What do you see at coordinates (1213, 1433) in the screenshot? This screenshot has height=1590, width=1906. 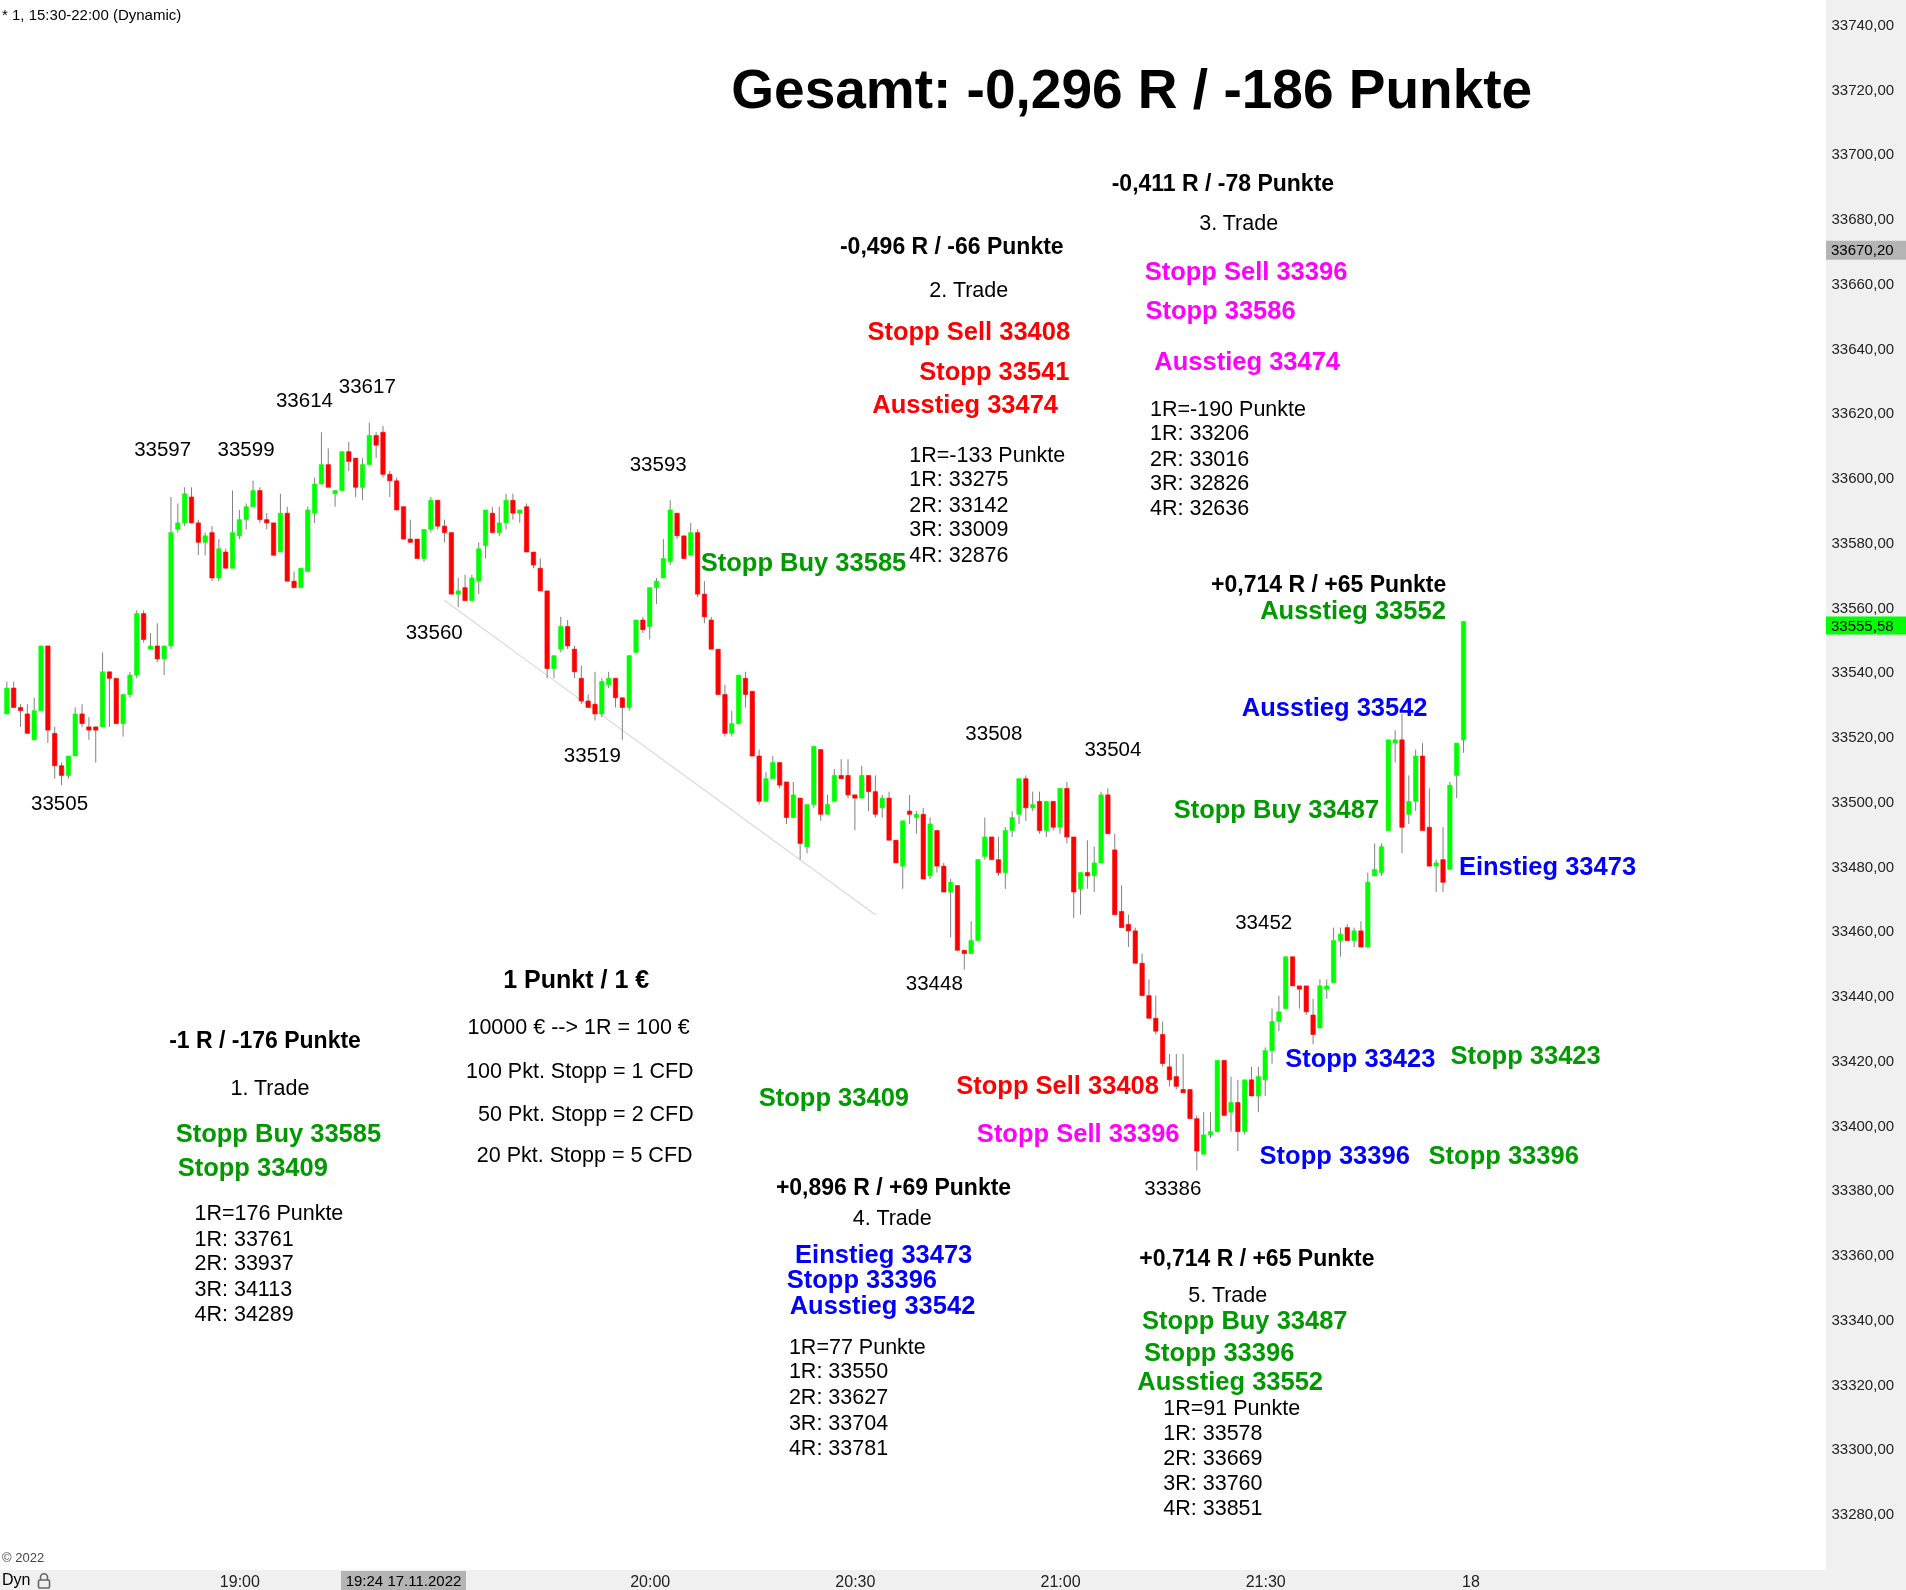 I see `annotation: 1R: 33578` at bounding box center [1213, 1433].